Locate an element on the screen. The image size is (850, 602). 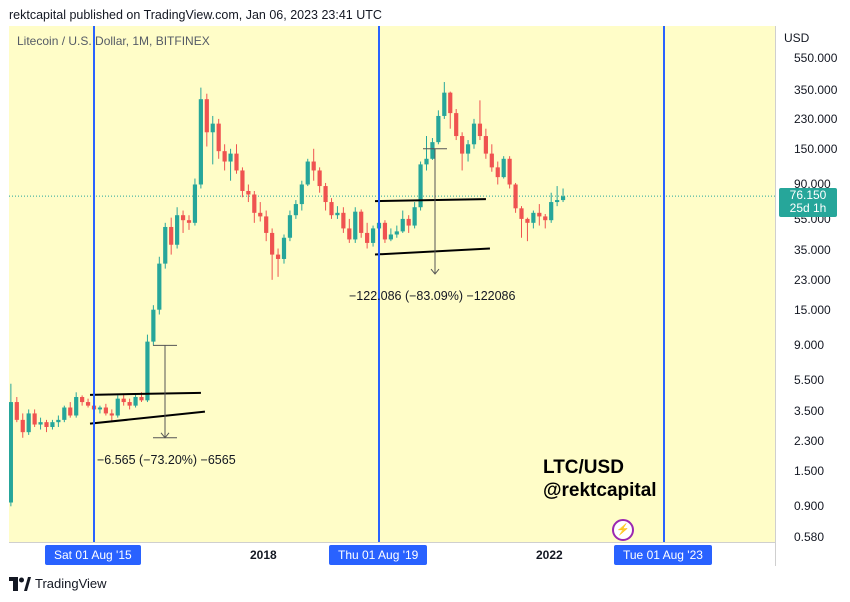
tradingview-logo-icon is located at coordinates (20, 583).